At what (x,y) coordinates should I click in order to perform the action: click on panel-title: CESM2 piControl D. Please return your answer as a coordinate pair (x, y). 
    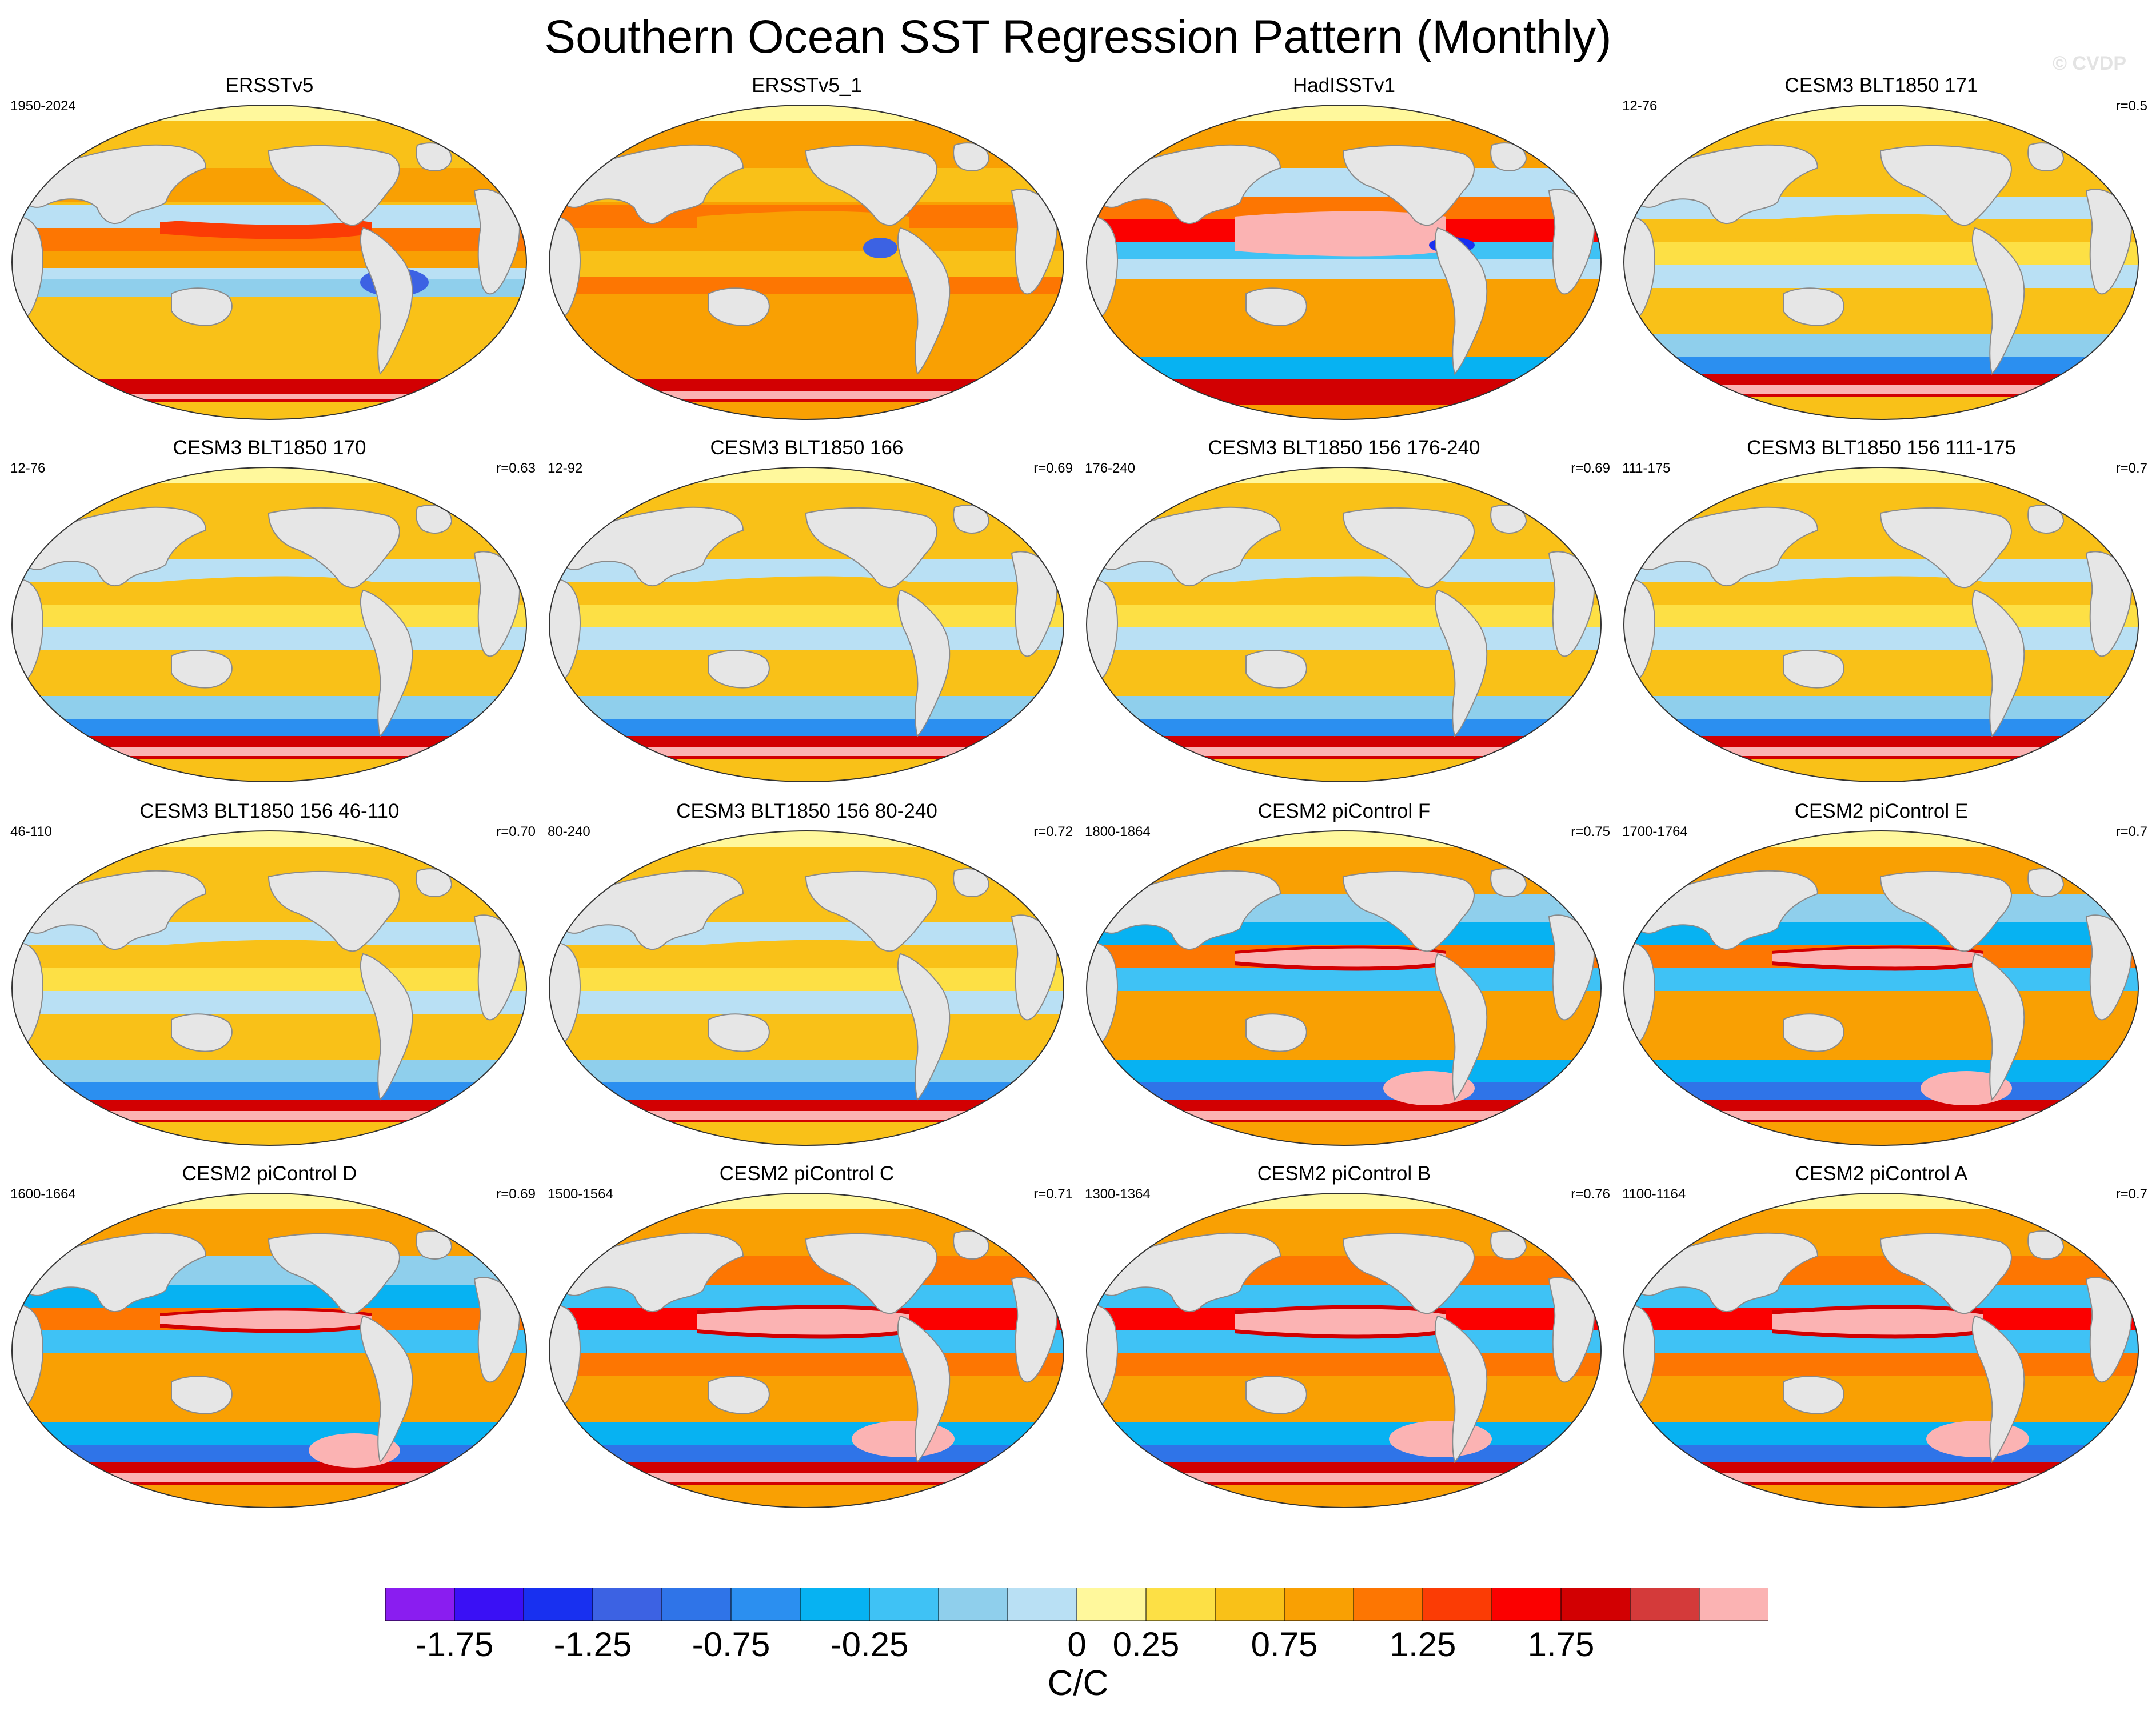
    Looking at the image, I should click on (269, 1173).